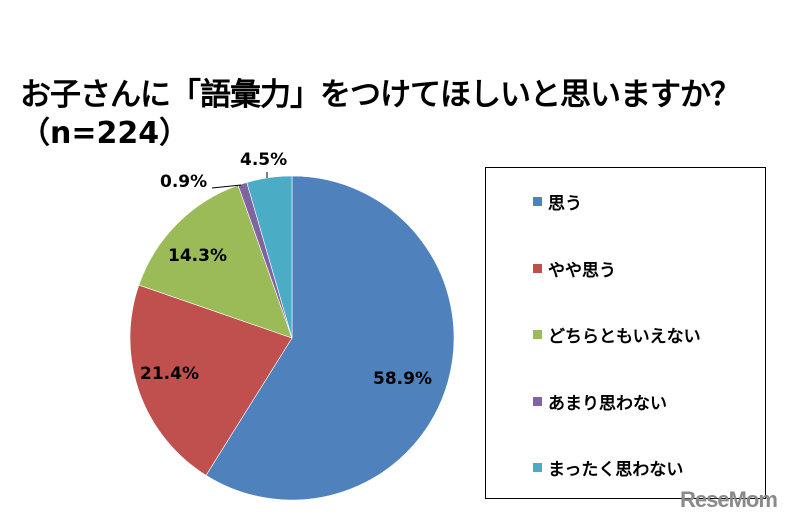  What do you see at coordinates (600, 401) in the screenshot?
I see `legend-item-amari: あまり思わない` at bounding box center [600, 401].